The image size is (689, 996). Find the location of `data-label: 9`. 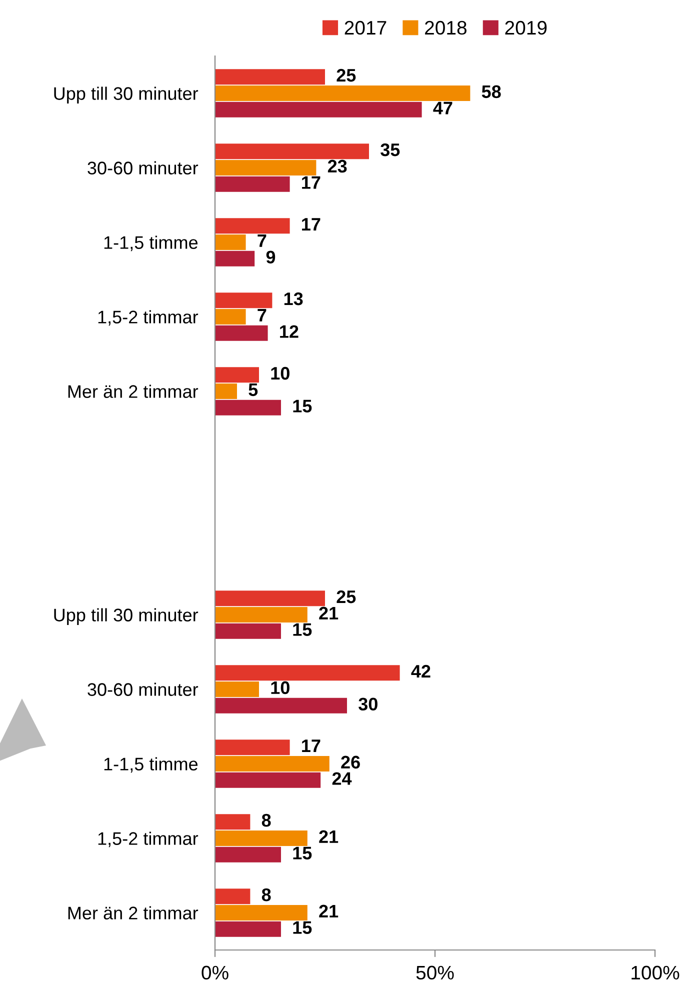

data-label: 9 is located at coordinates (271, 257).